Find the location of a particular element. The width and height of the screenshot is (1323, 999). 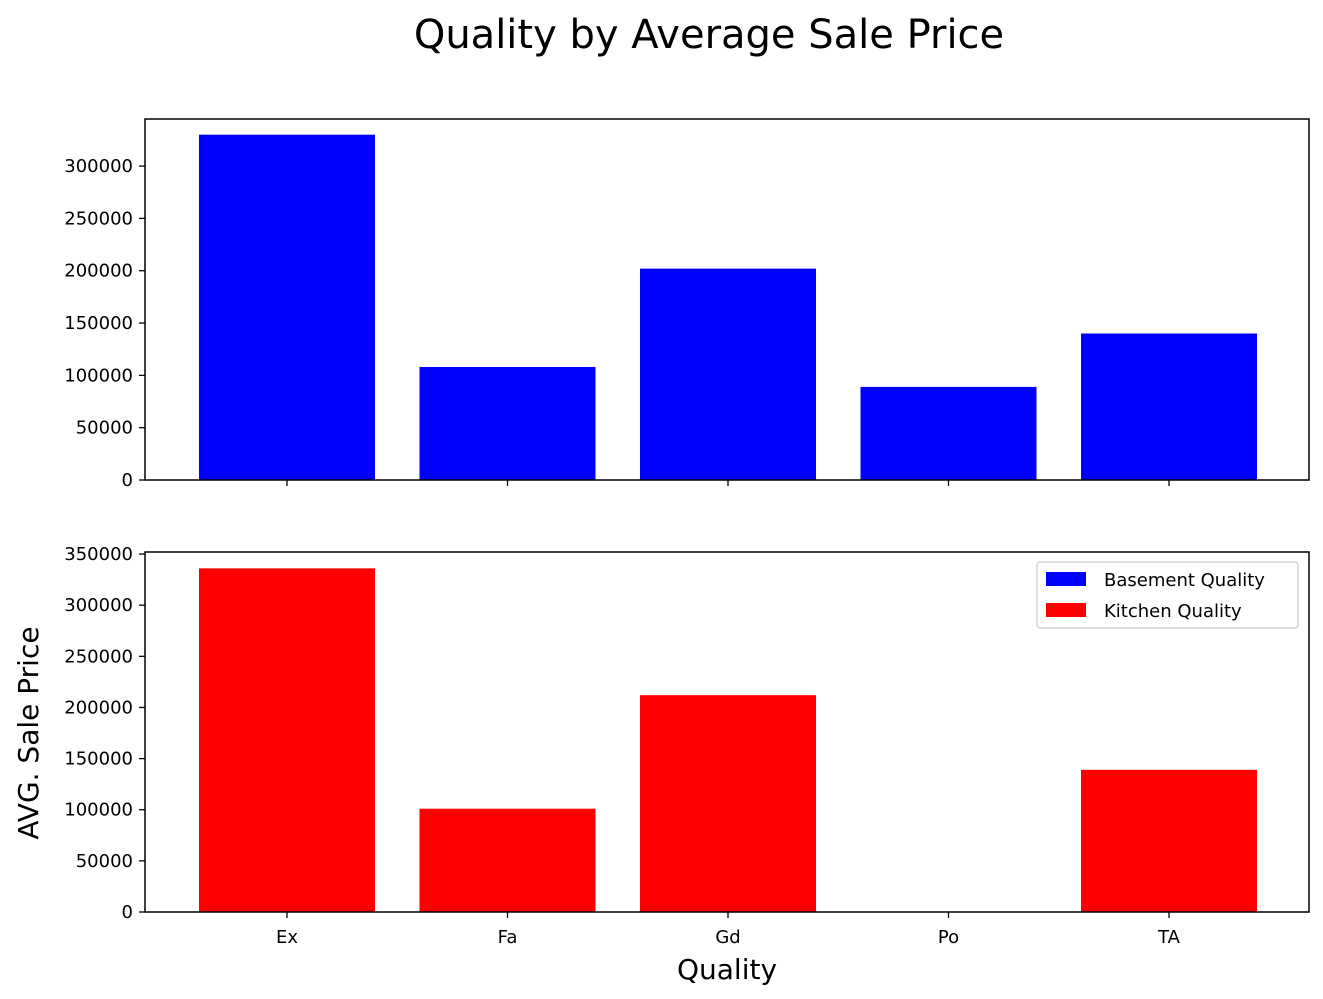

chart-title: Quality by Average Sale Price is located at coordinates (709, 35).